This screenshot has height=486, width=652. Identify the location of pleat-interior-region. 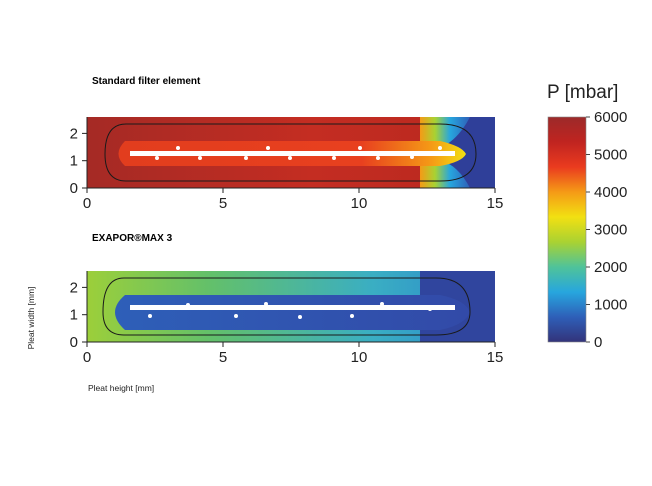
(292, 312).